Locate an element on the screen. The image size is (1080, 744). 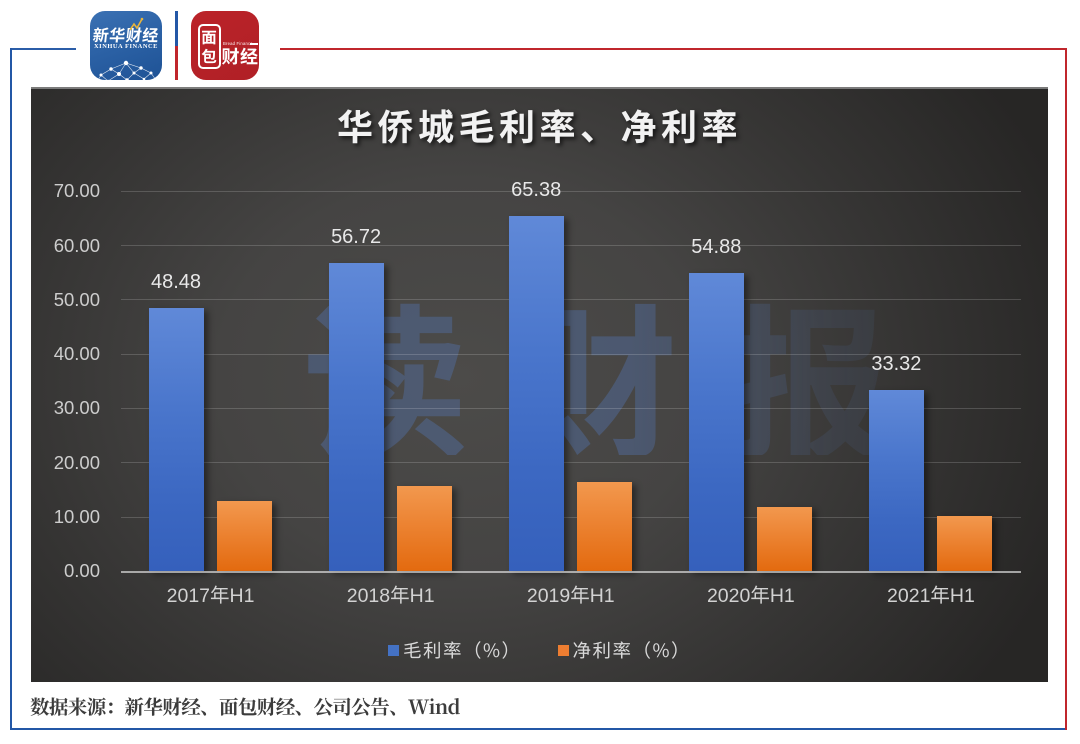
legend-item-net-margin: 净利率（%） is located at coordinates (624, 650).